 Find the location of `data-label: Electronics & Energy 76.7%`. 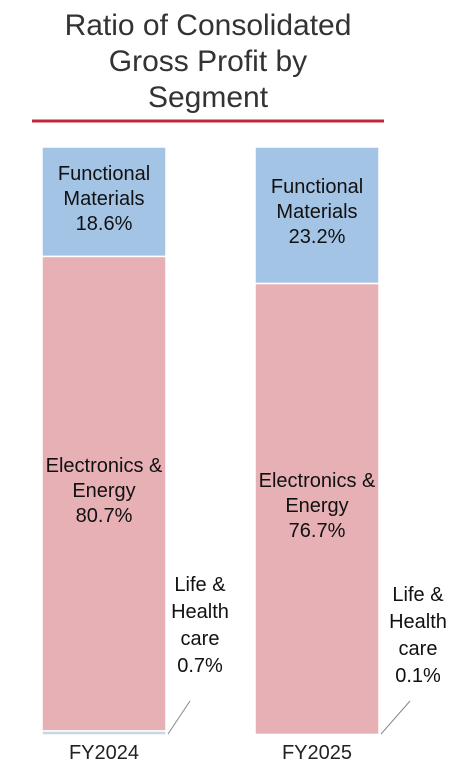

data-label: Electronics & Energy 76.7% is located at coordinates (317, 506).